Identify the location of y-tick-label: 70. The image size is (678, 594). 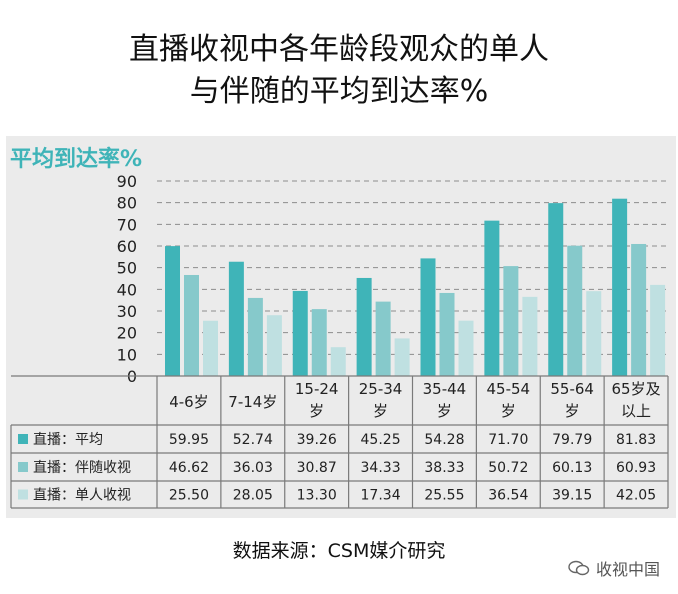
(127, 224).